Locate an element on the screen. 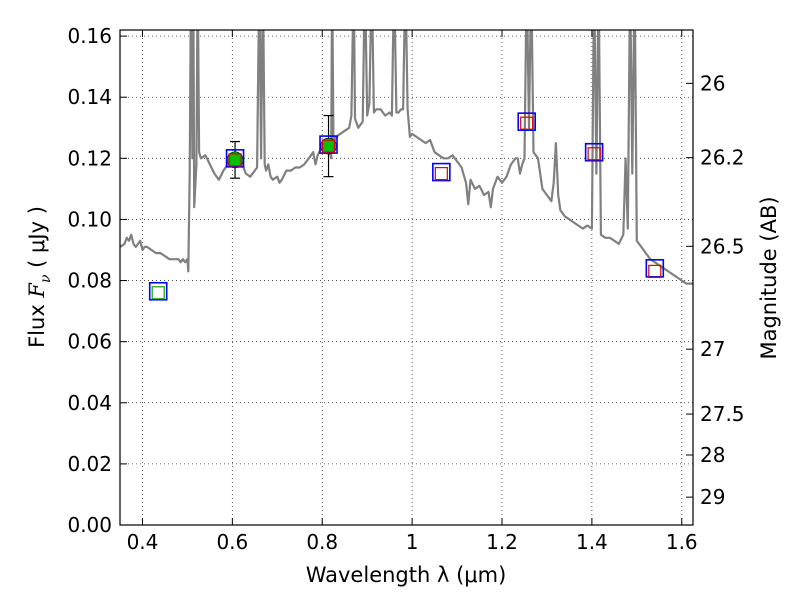 The width and height of the screenshot is (800, 600). x-tick-label: 1 is located at coordinates (412, 542).